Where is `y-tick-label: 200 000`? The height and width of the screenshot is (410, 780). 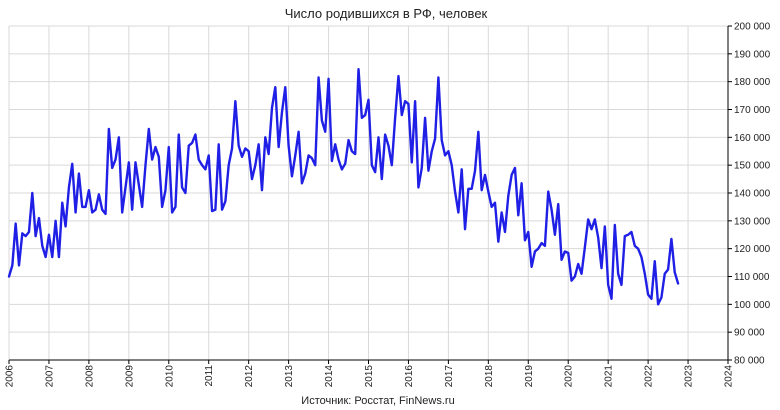 y-tick-label: 200 000 is located at coordinates (752, 27).